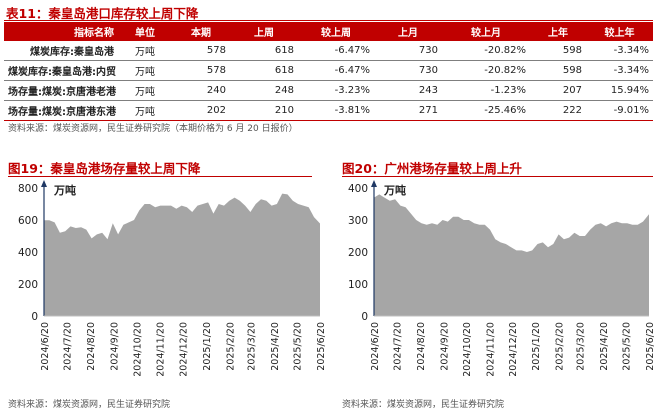 The width and height of the screenshot is (657, 412). What do you see at coordinates (486, 31) in the screenshot?
I see `header-mom: 较上月` at bounding box center [486, 31].